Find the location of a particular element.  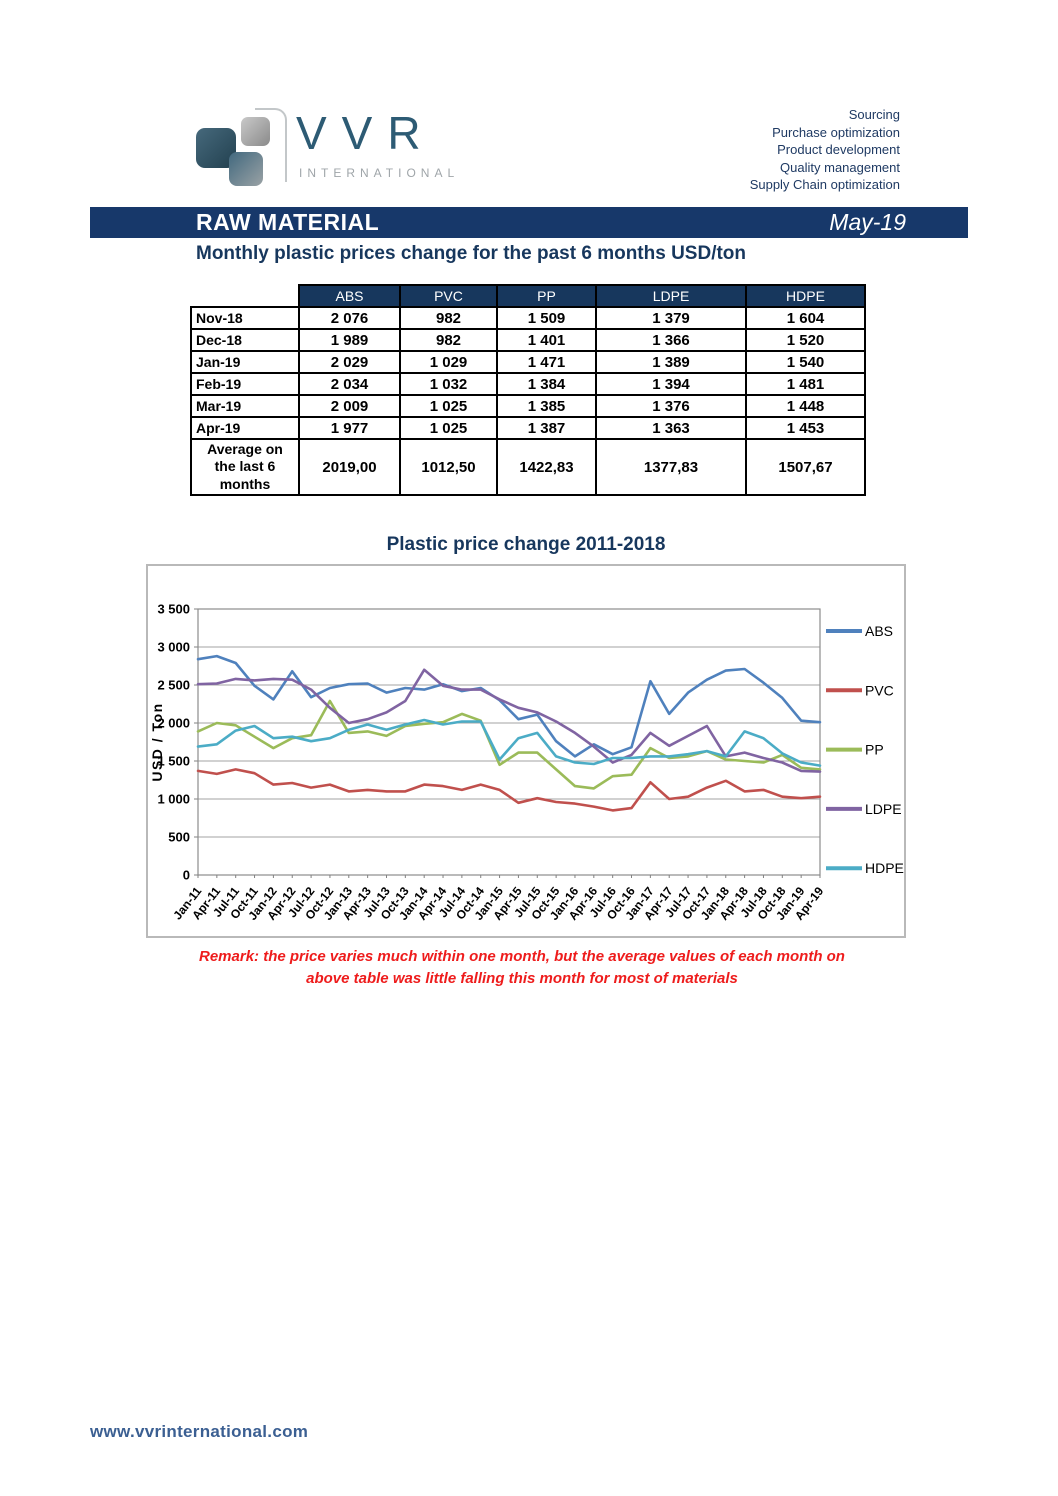

price-table-header-row: ABS PVC PP LDPE HDPE is located at coordinates (528, 296).